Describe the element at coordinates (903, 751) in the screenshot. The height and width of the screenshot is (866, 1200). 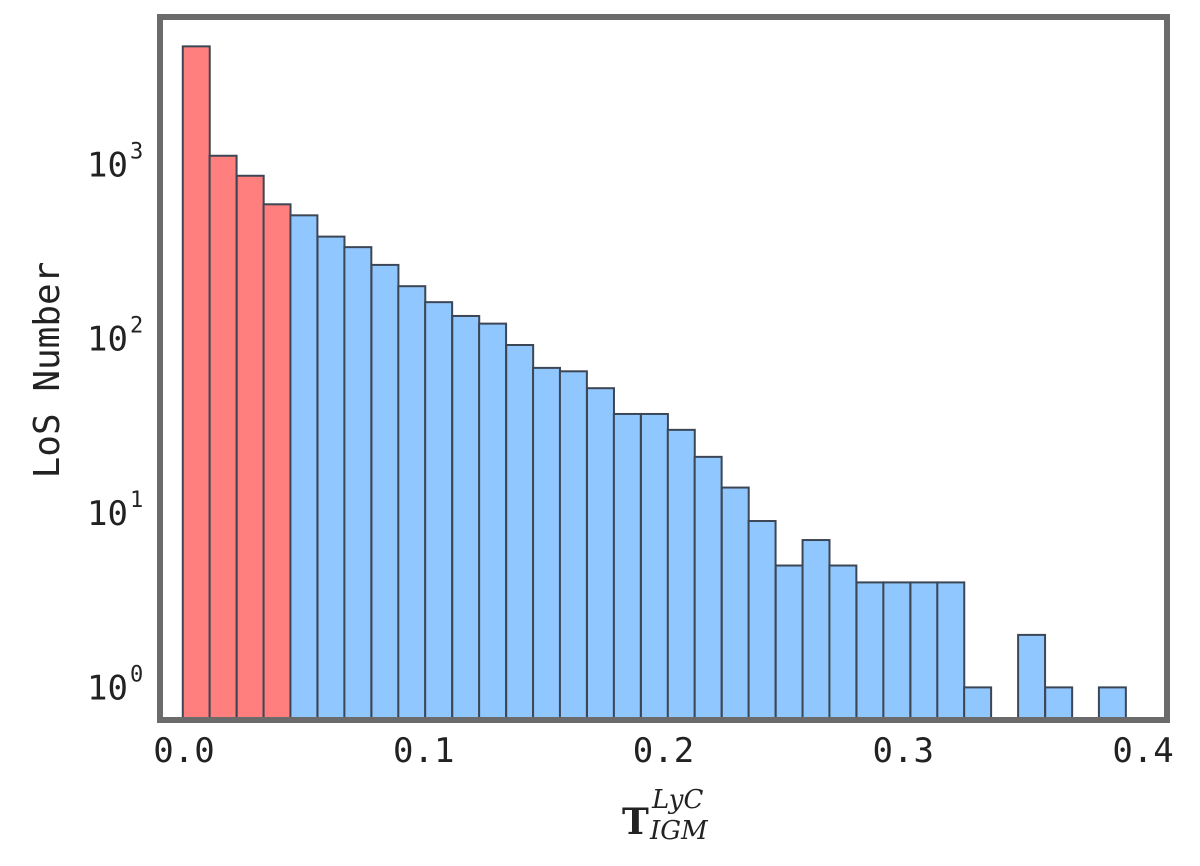
I see `x-tick-label: 0.3` at that location.